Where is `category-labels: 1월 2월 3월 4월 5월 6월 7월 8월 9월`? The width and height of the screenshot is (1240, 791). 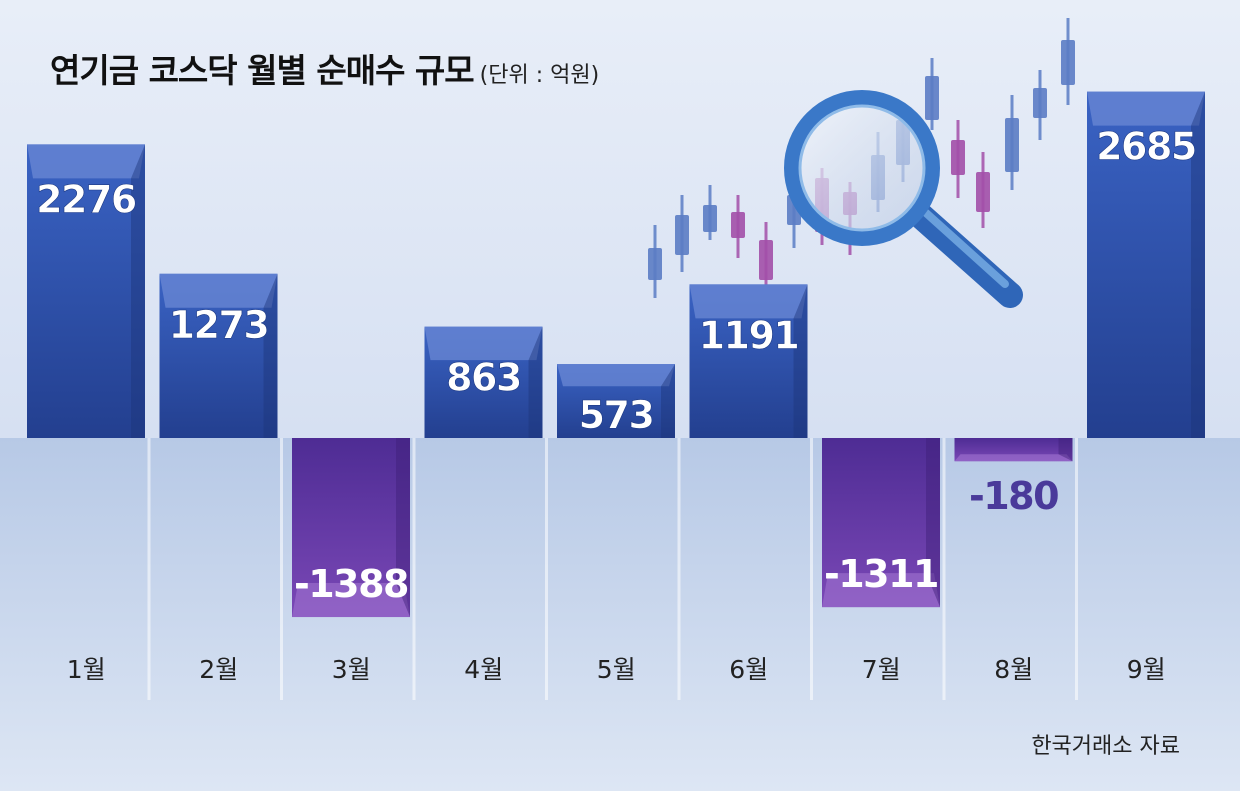 category-labels: 1월 2월 3월 4월 5월 6월 7월 8월 9월 is located at coordinates (616, 669).